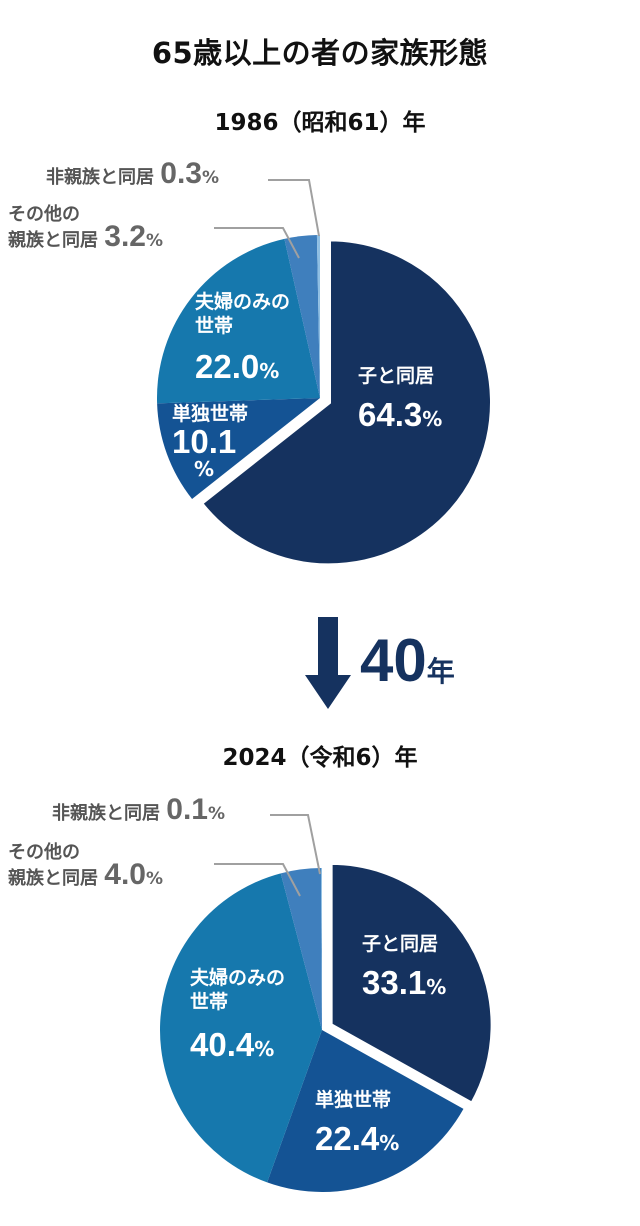  I want to click on label-value: 4.0, so click(125, 874).